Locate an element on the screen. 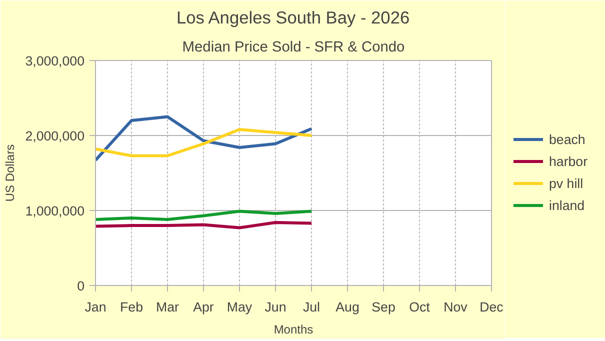 This screenshot has width=605, height=341. y-axis-title: US Dollars is located at coordinates (10, 173).